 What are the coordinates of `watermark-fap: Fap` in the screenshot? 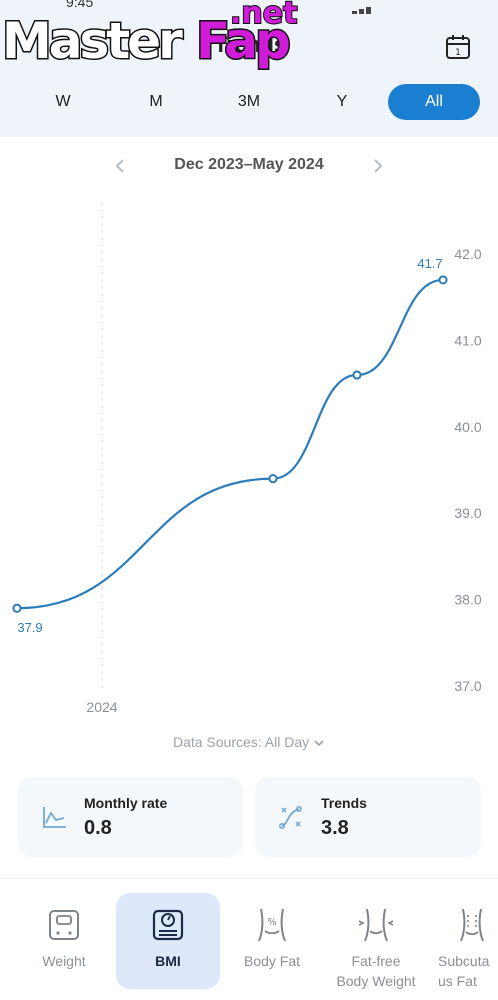 It's located at (244, 41).